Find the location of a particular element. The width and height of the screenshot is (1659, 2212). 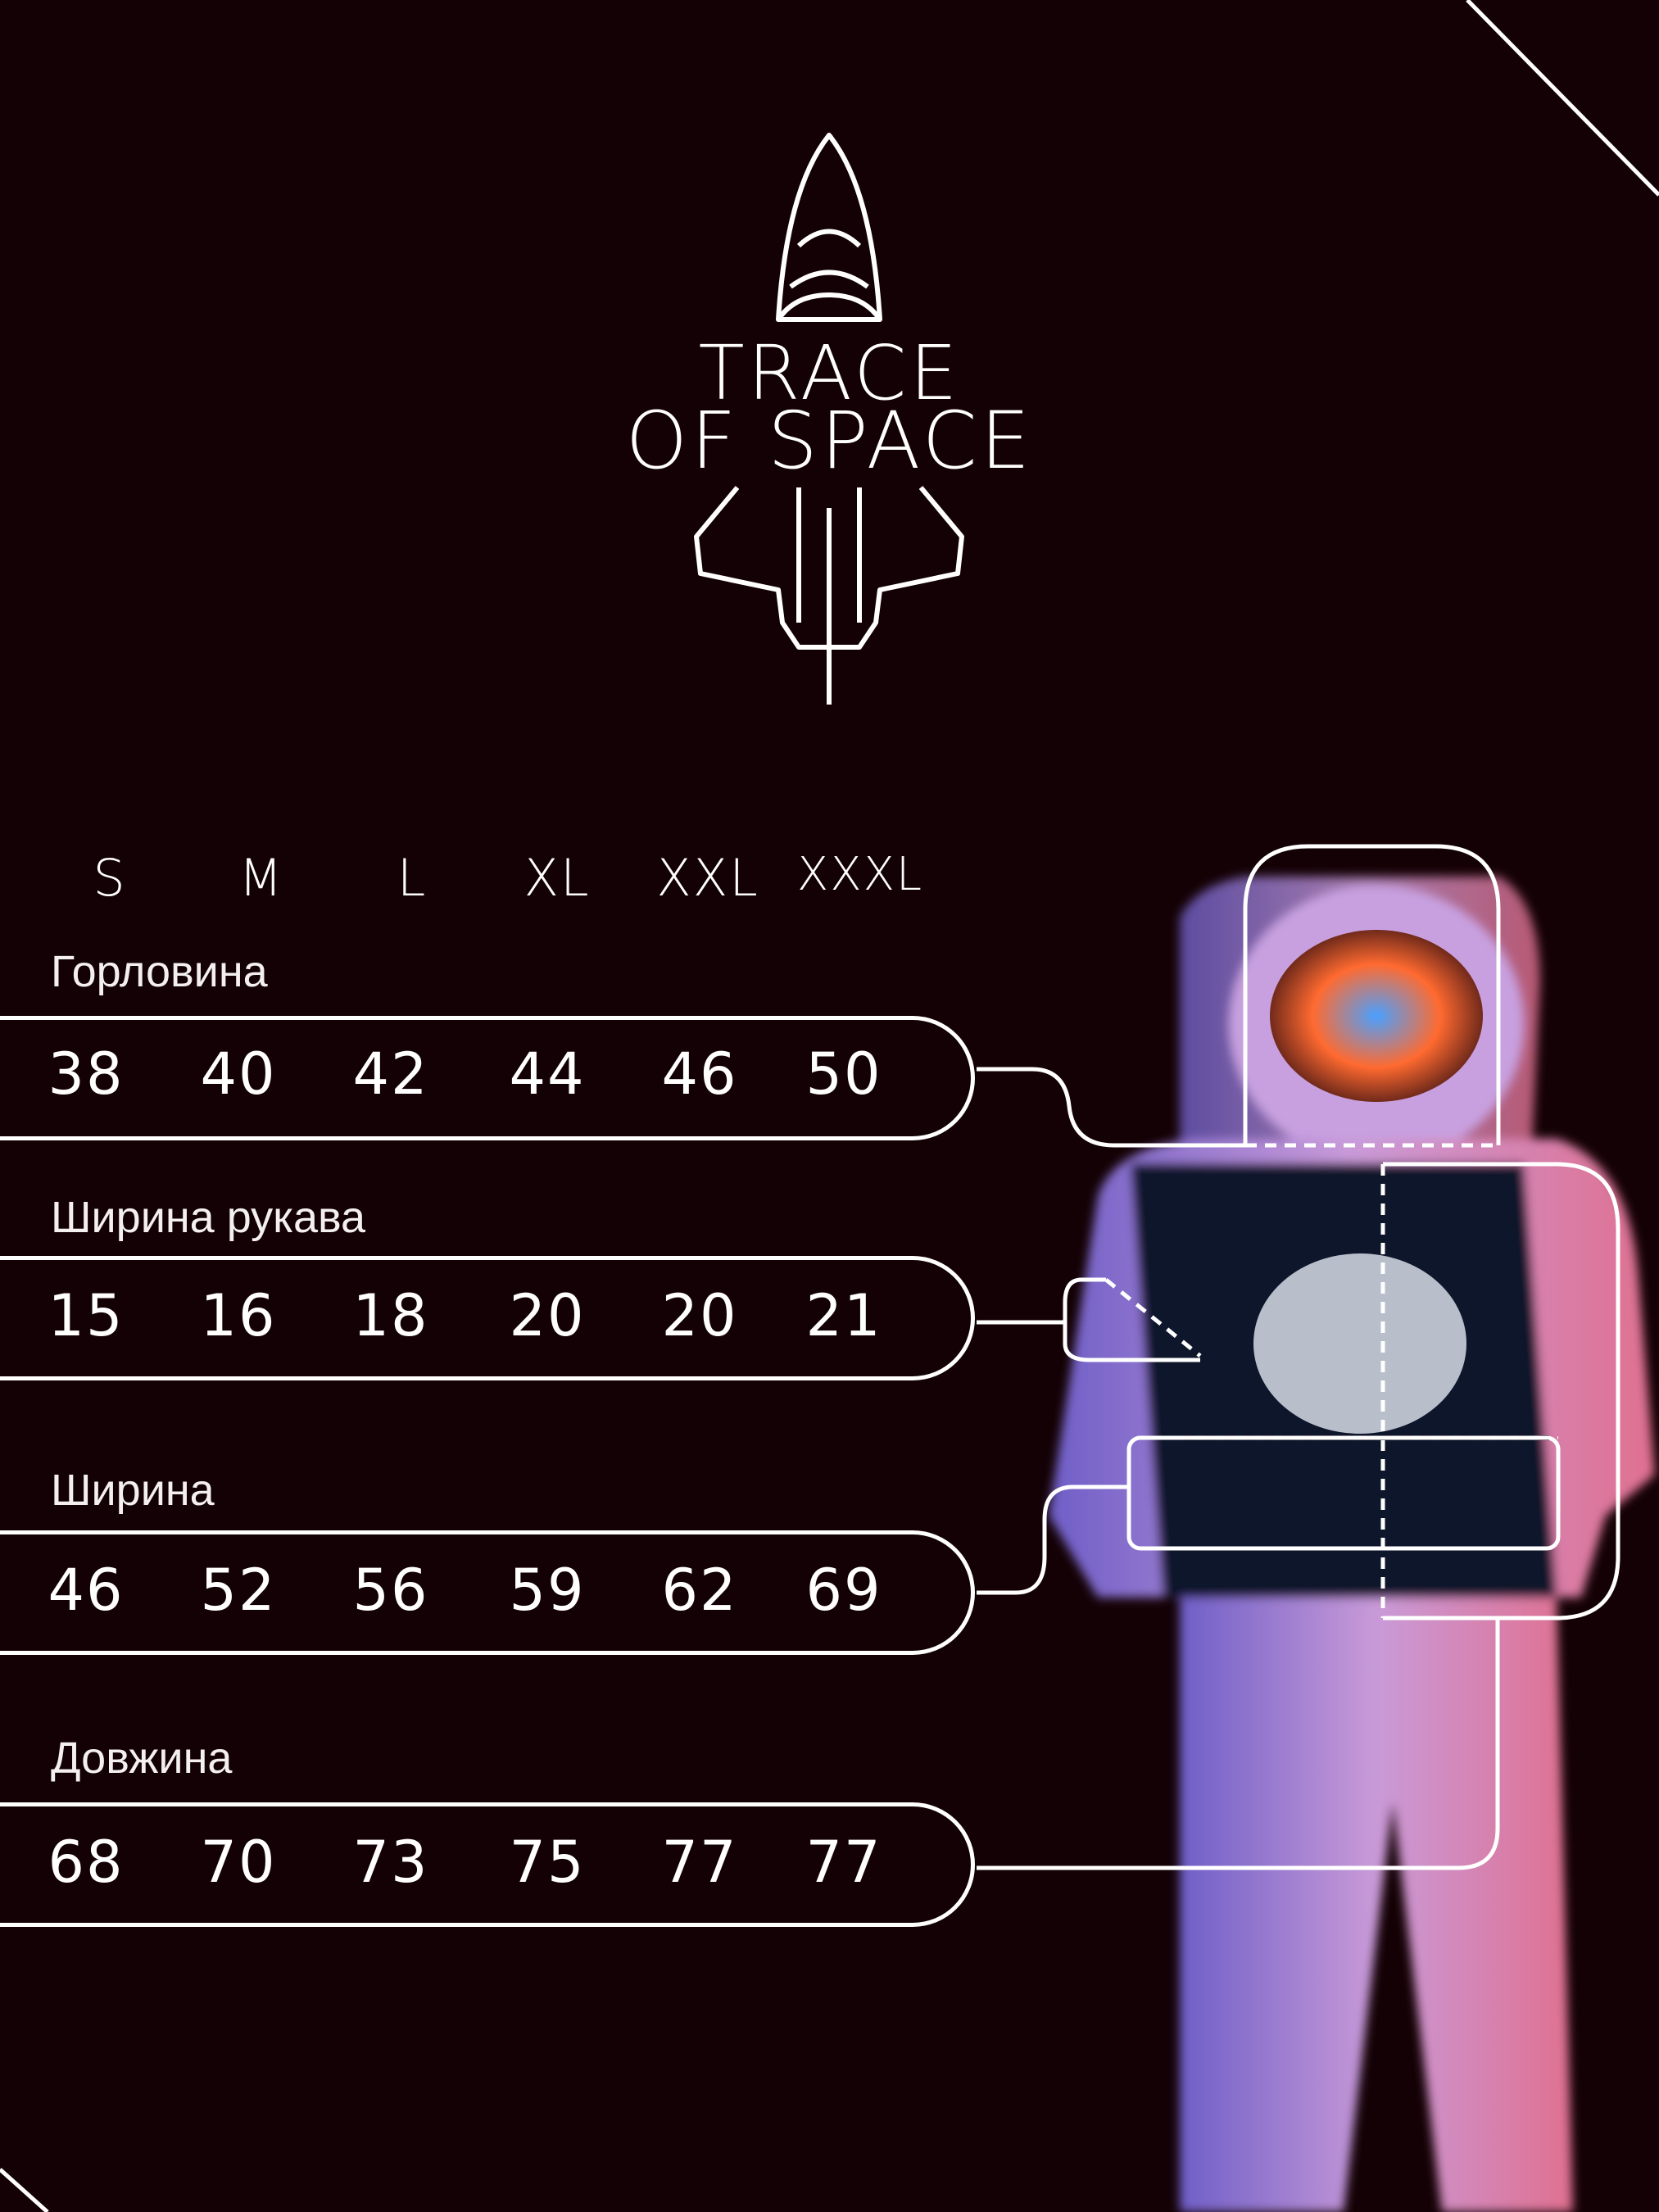

shirt-print is located at coordinates (1359, 1343).